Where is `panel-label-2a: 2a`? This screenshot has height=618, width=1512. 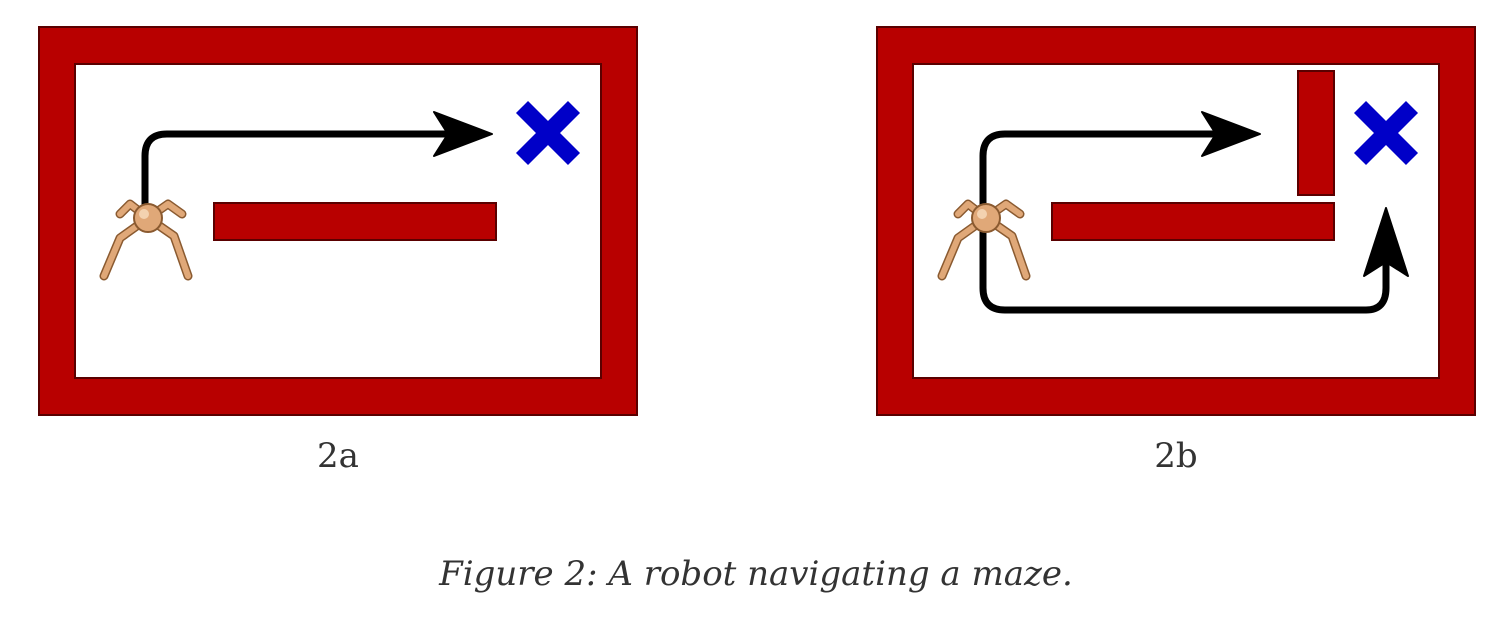 panel-label-2a: 2a is located at coordinates (338, 456).